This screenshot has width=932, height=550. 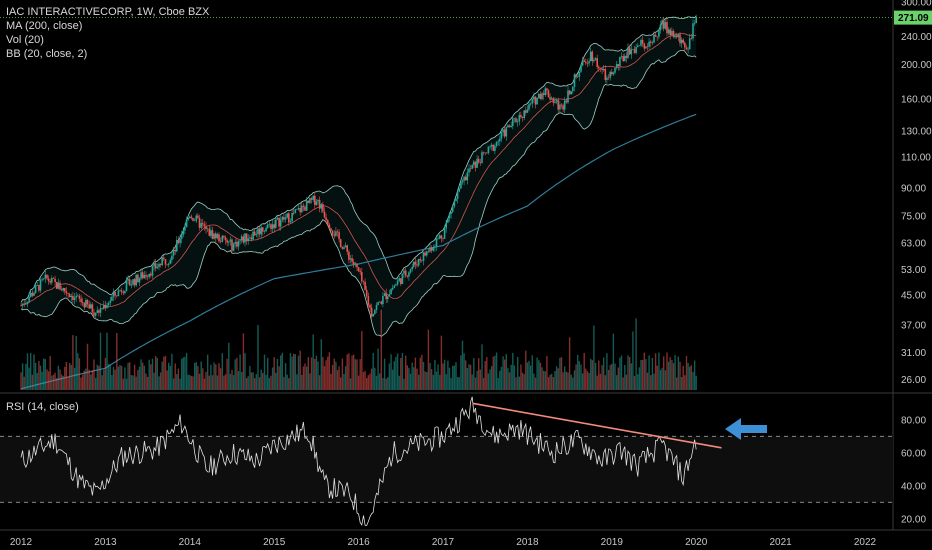 I want to click on symbol-title: IAC INTERACTIVECORP, 1W, Cboe BZX, so click(x=108, y=12).